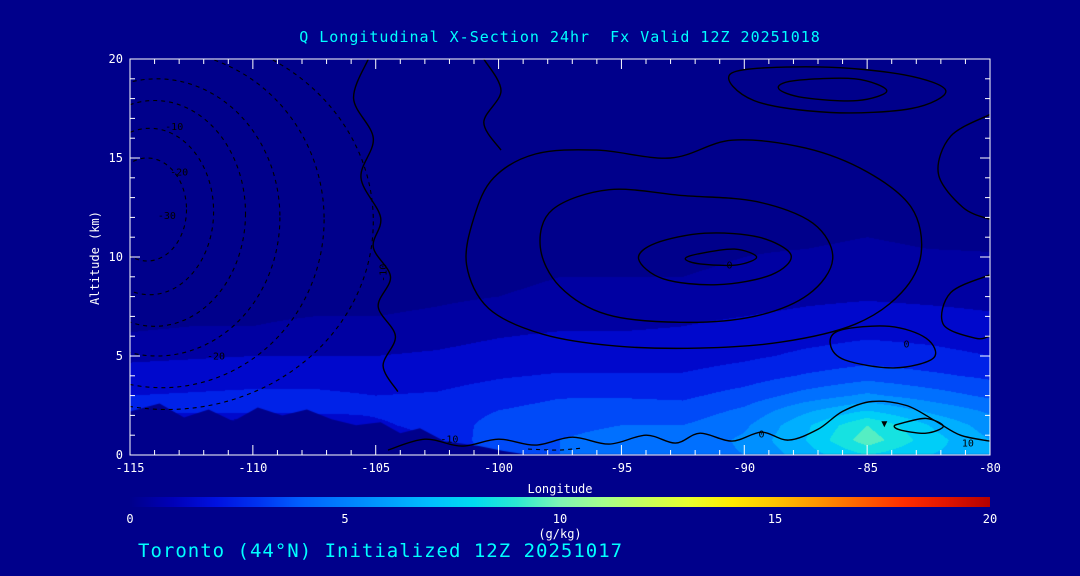 This screenshot has width=1080, height=576. I want to click on y-tick-label: 20, so click(116, 59).